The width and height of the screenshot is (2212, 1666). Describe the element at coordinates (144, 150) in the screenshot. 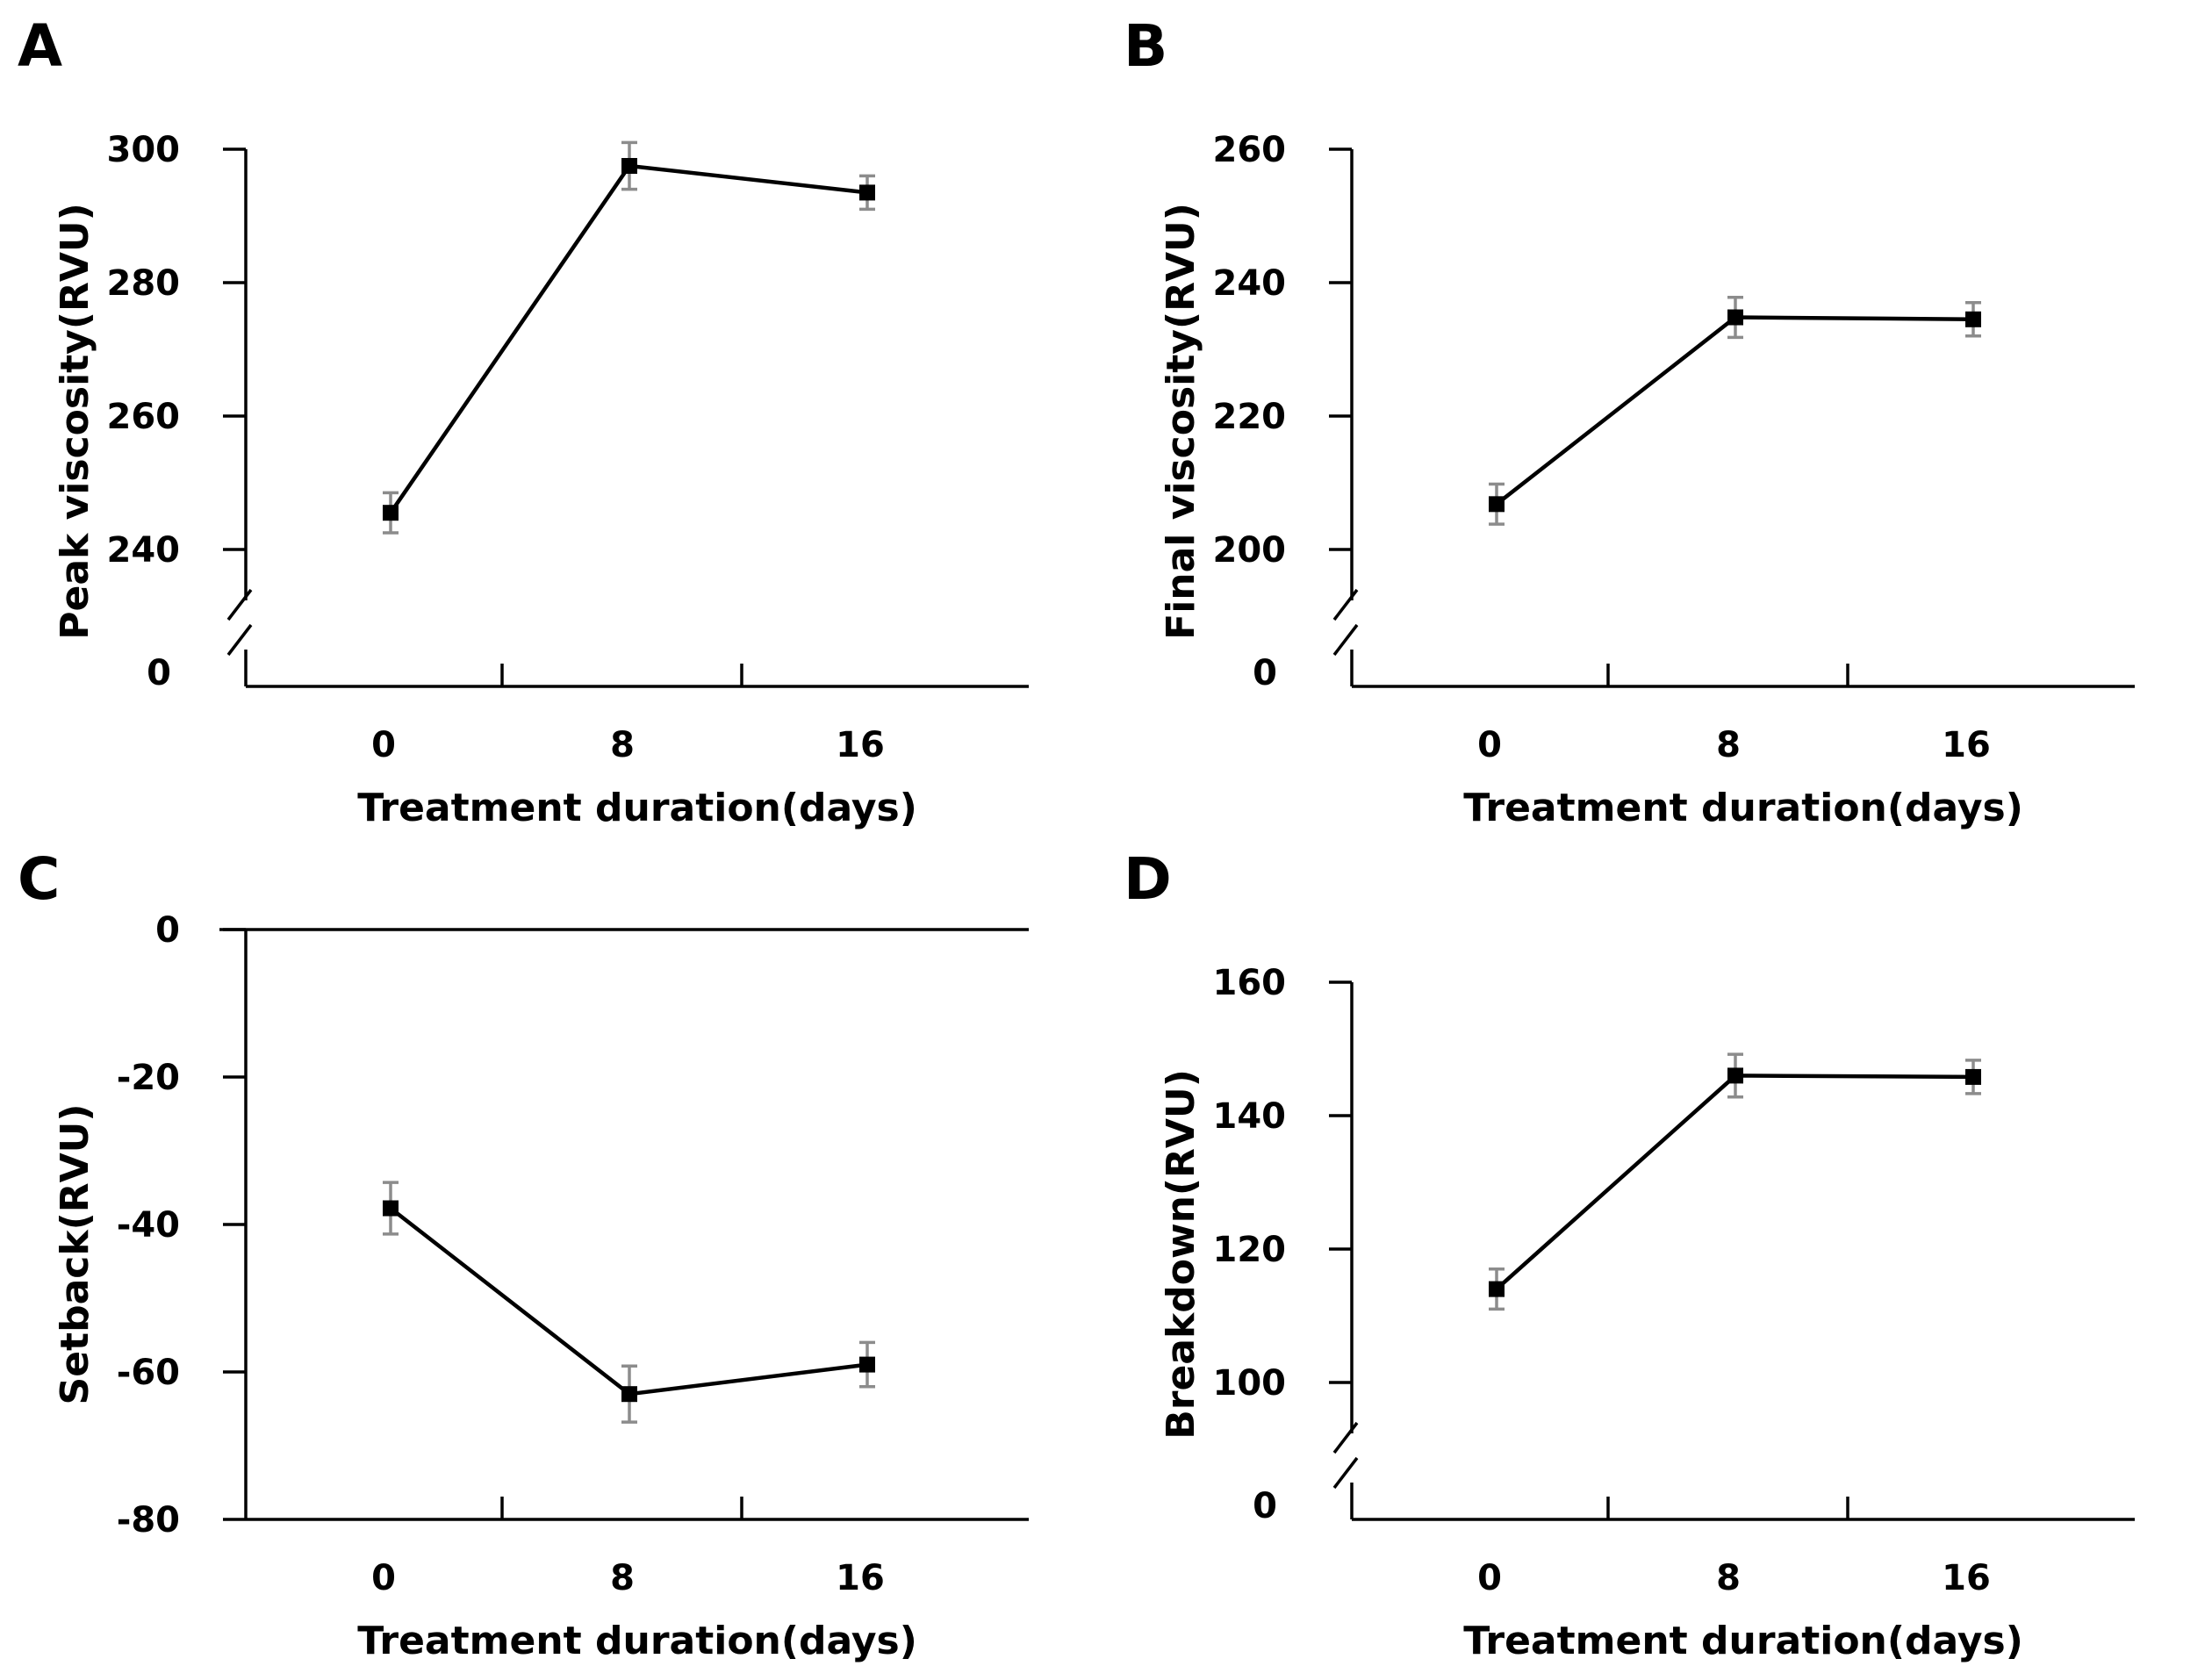

I see `y-tick-label-a-0: 300` at that location.